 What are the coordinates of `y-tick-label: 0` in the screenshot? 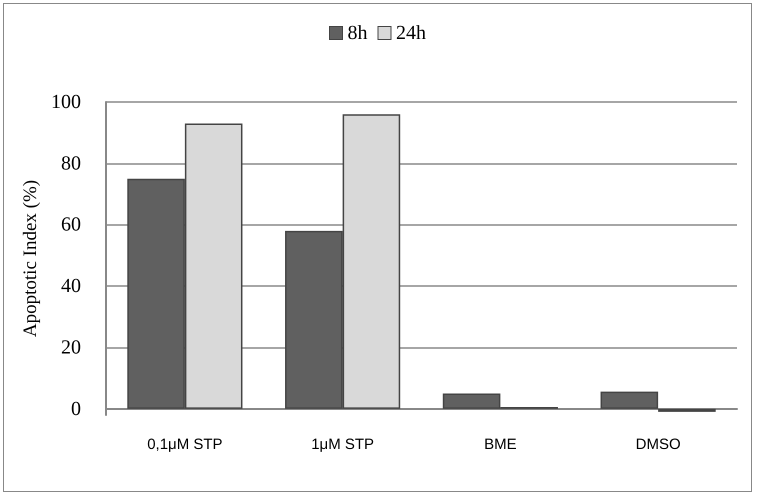 It's located at (76, 409).